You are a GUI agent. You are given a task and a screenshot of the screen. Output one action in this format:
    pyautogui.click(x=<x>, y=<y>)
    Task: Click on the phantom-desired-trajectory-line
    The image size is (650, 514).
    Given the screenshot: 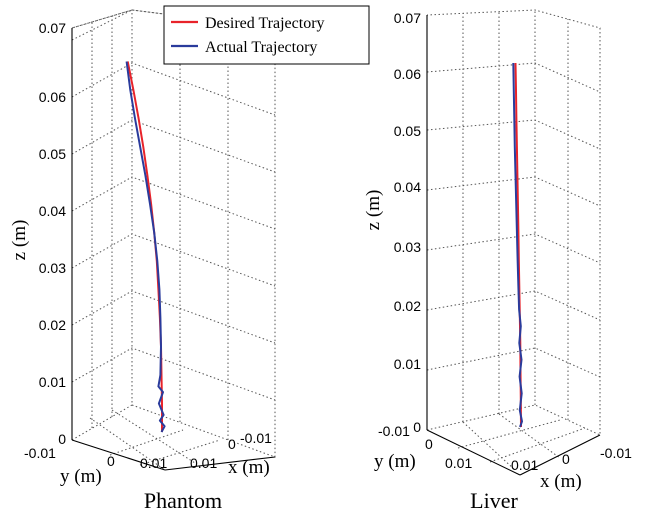 What is the action you would take?
    pyautogui.click(x=144, y=246)
    